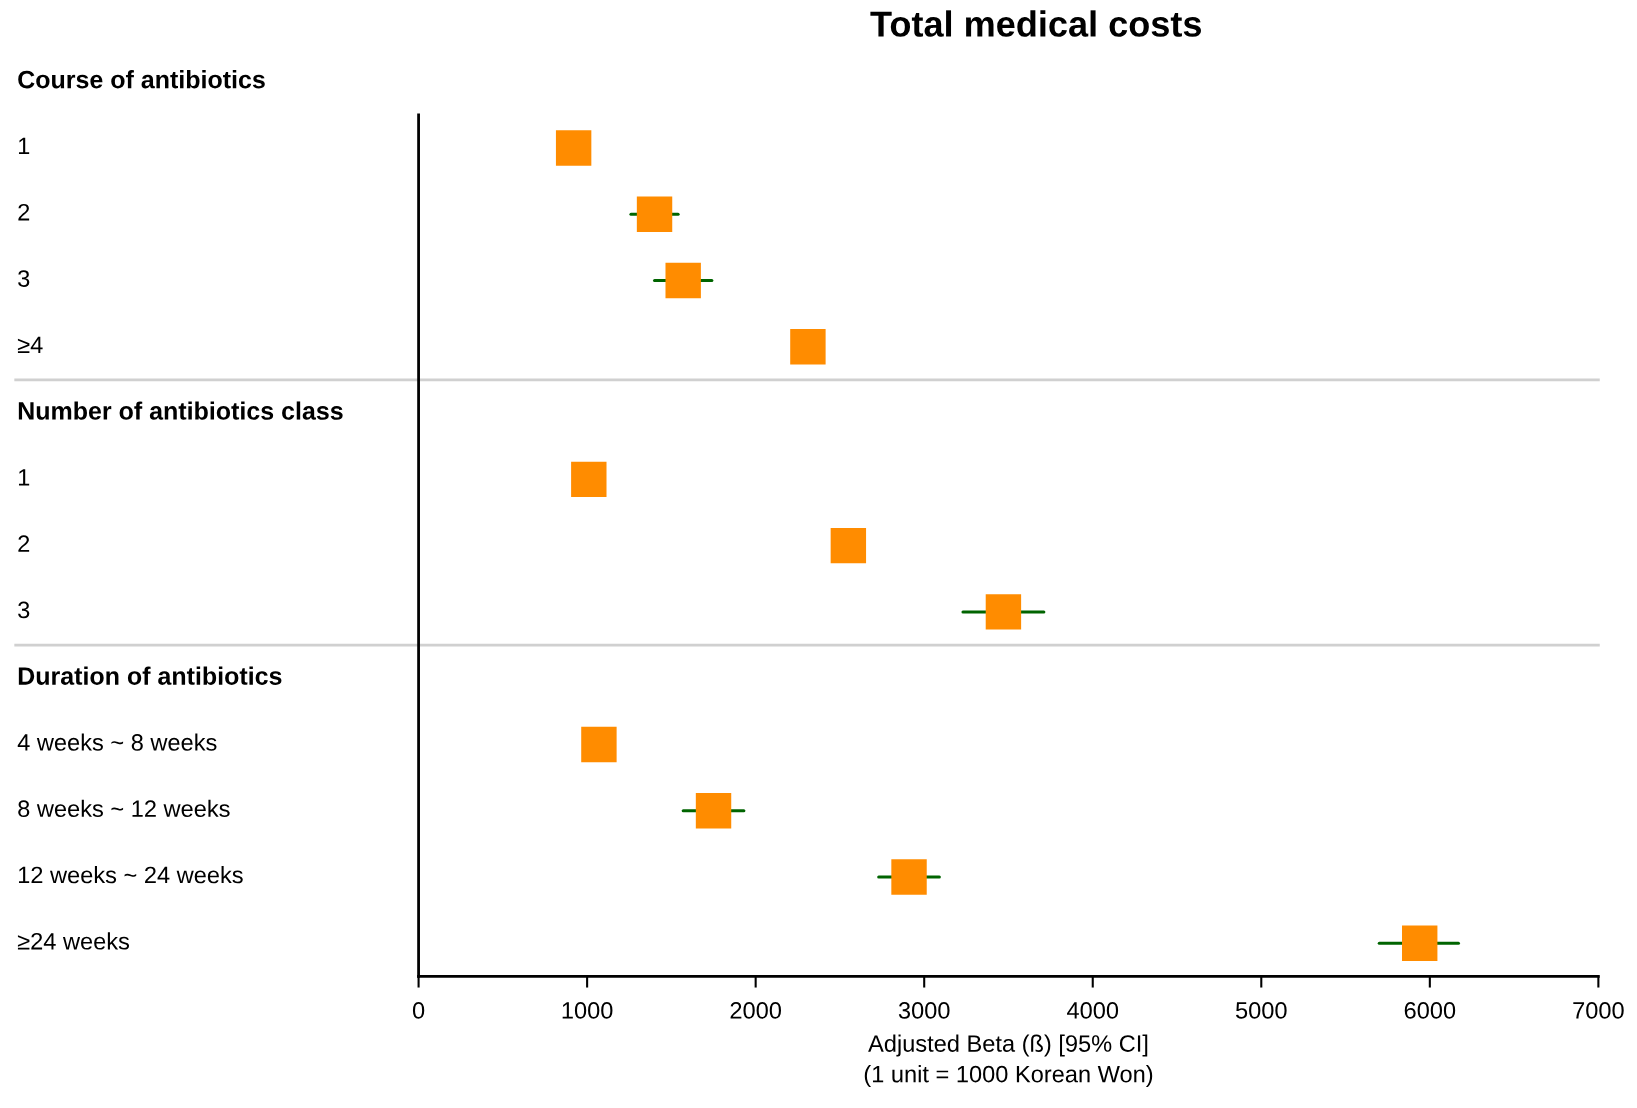 This screenshot has height=1108, width=1637. Describe the element at coordinates (418, 1010) in the screenshot. I see `x-tick-label: 0` at that location.